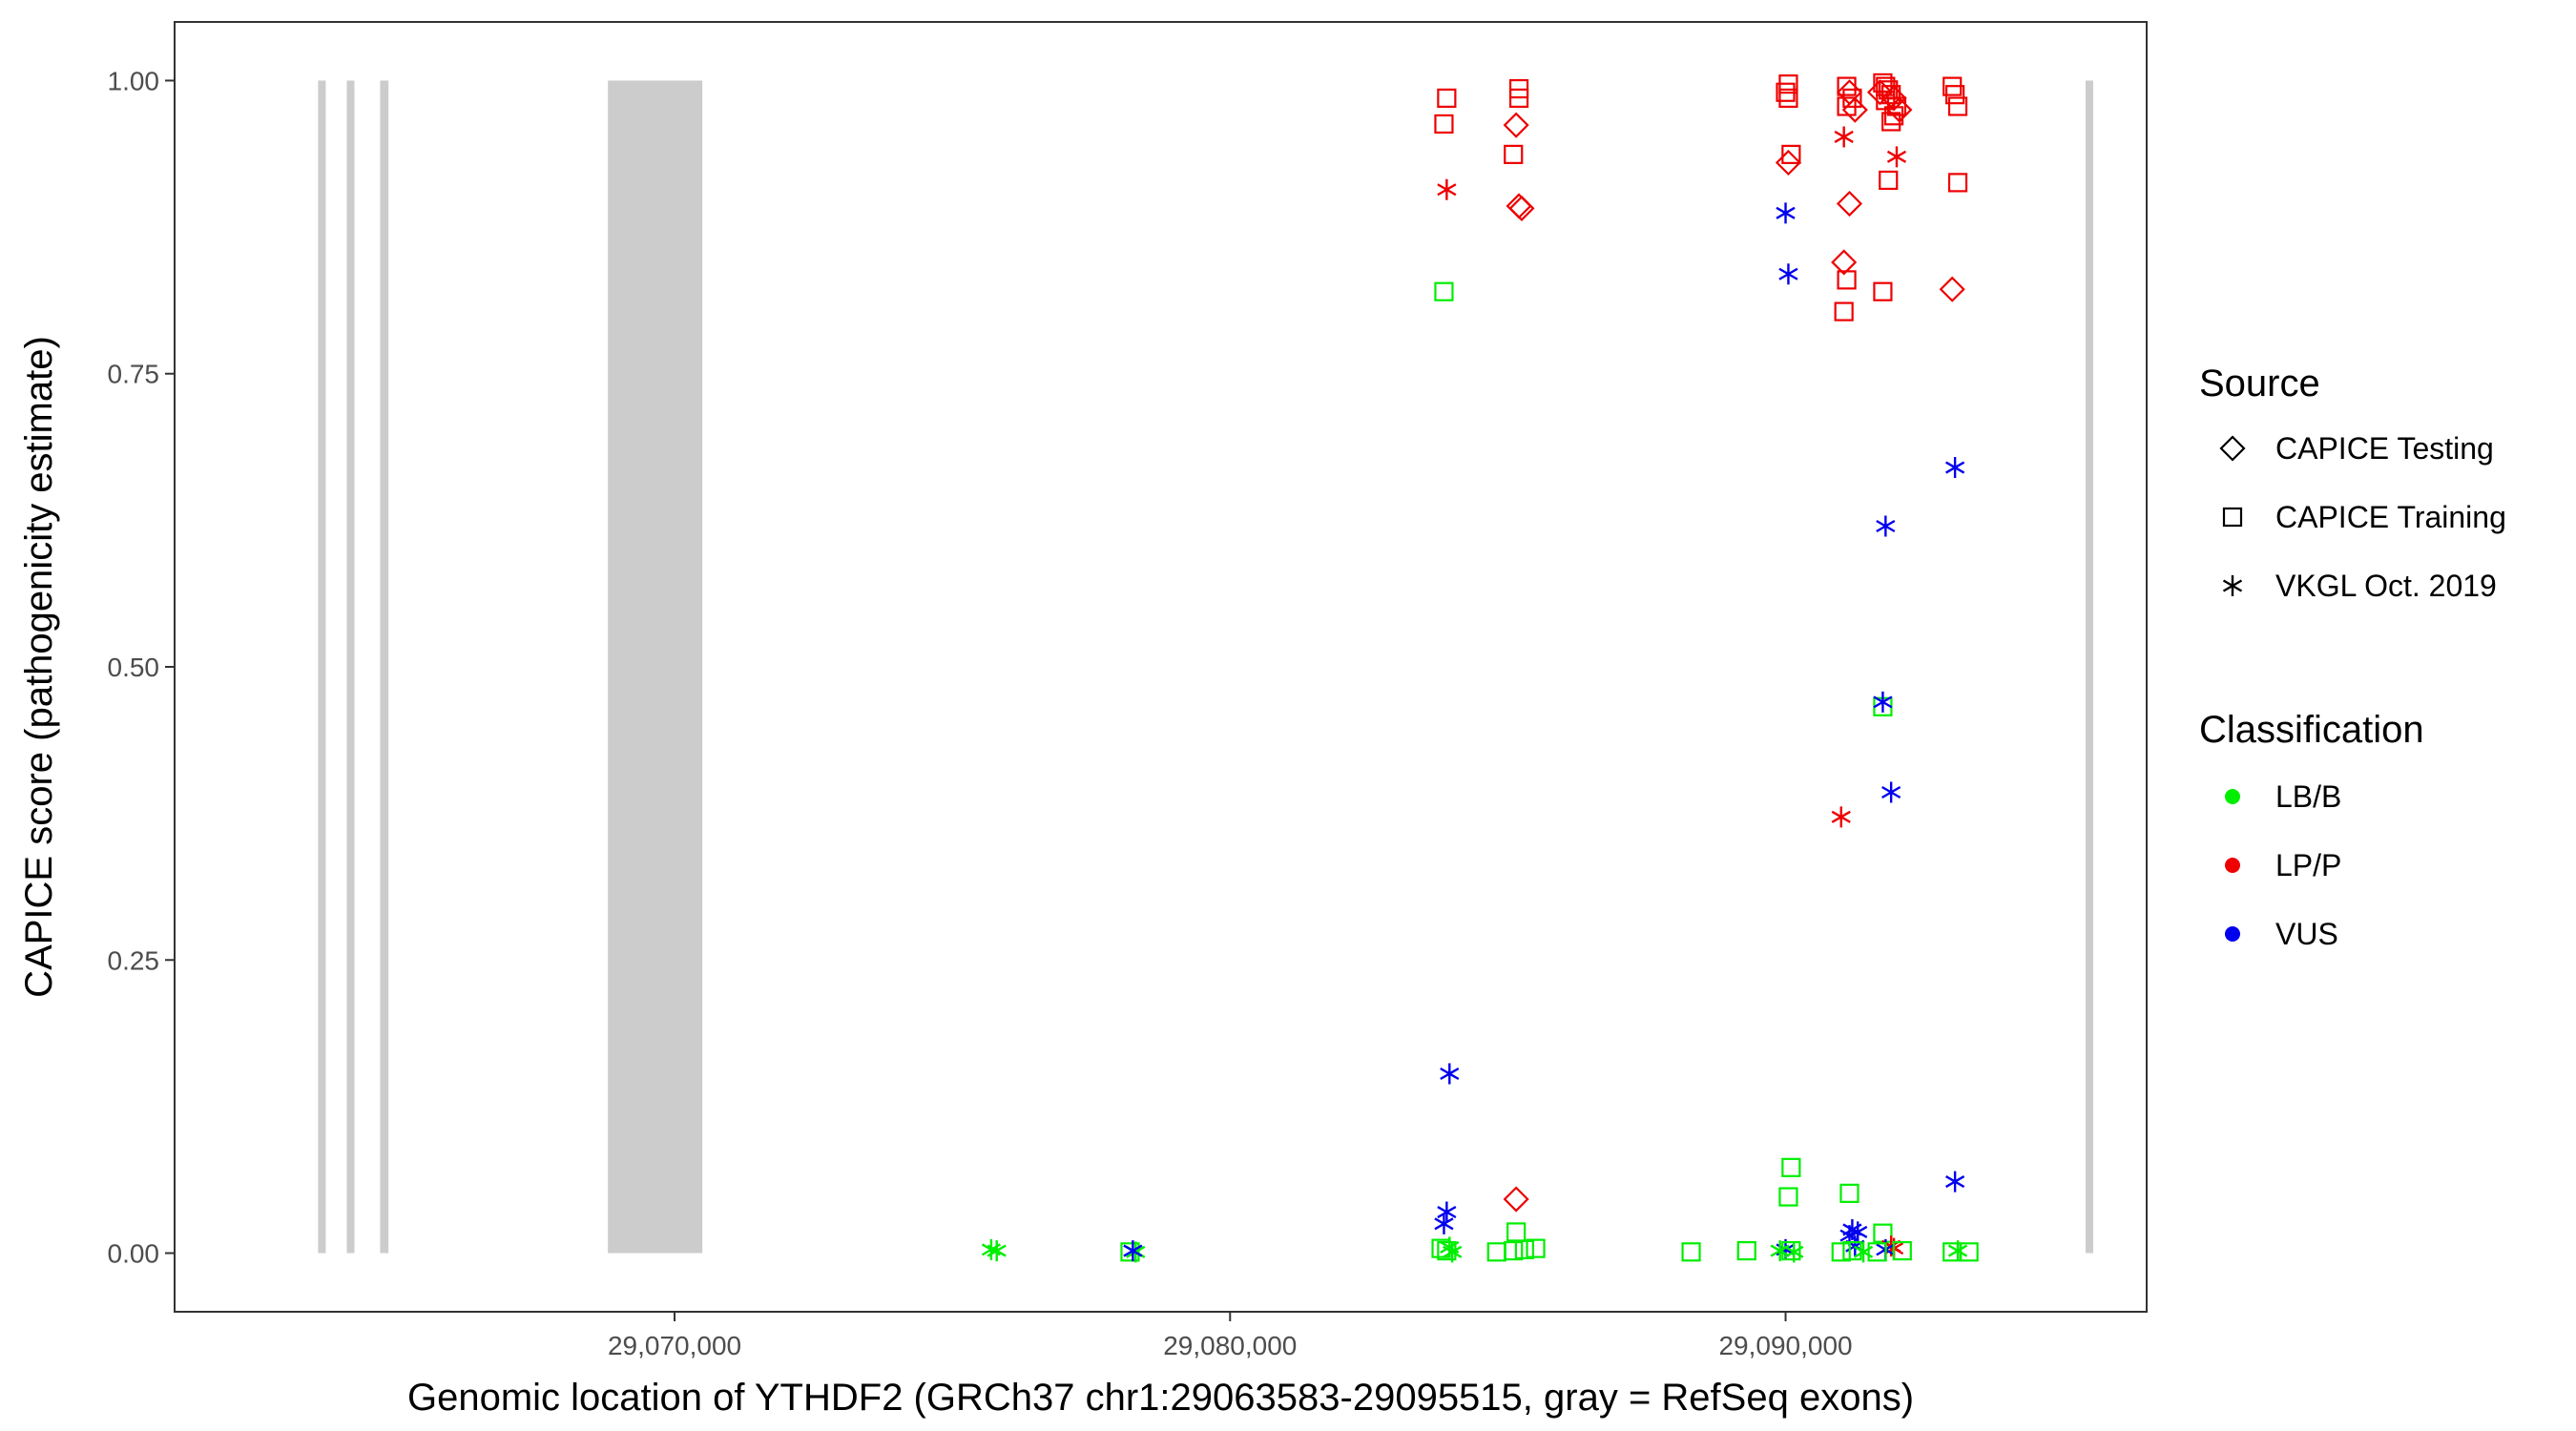 The image size is (2576, 1431). What do you see at coordinates (2306, 934) in the screenshot?
I see `legend-classification-label: VUS` at bounding box center [2306, 934].